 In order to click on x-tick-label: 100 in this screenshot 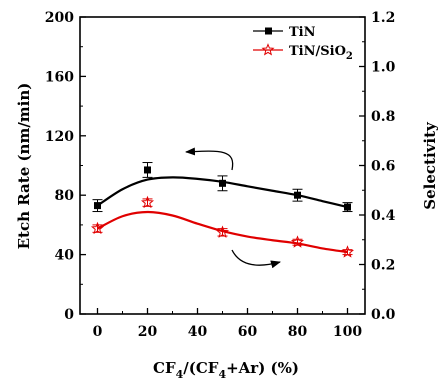, I will do `click(347, 332)`.